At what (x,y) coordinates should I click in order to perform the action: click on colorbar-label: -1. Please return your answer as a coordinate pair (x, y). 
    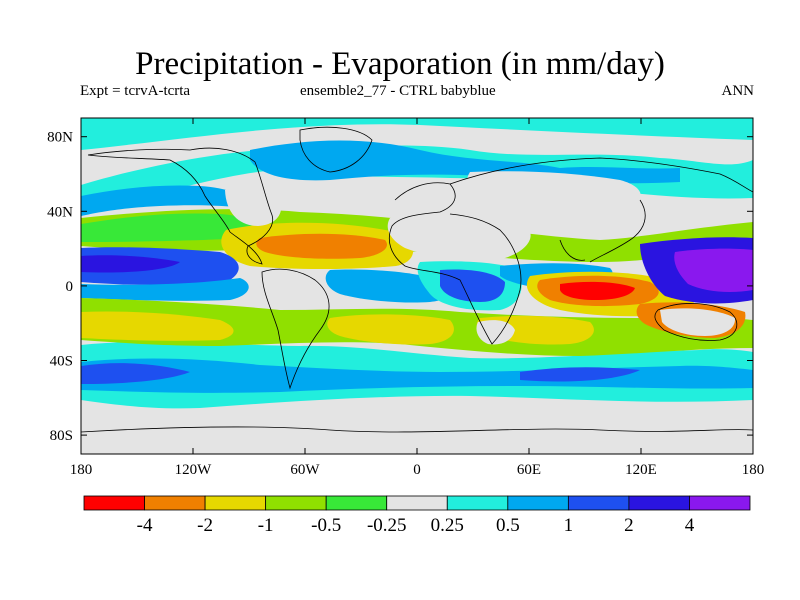
    Looking at the image, I should click on (266, 525).